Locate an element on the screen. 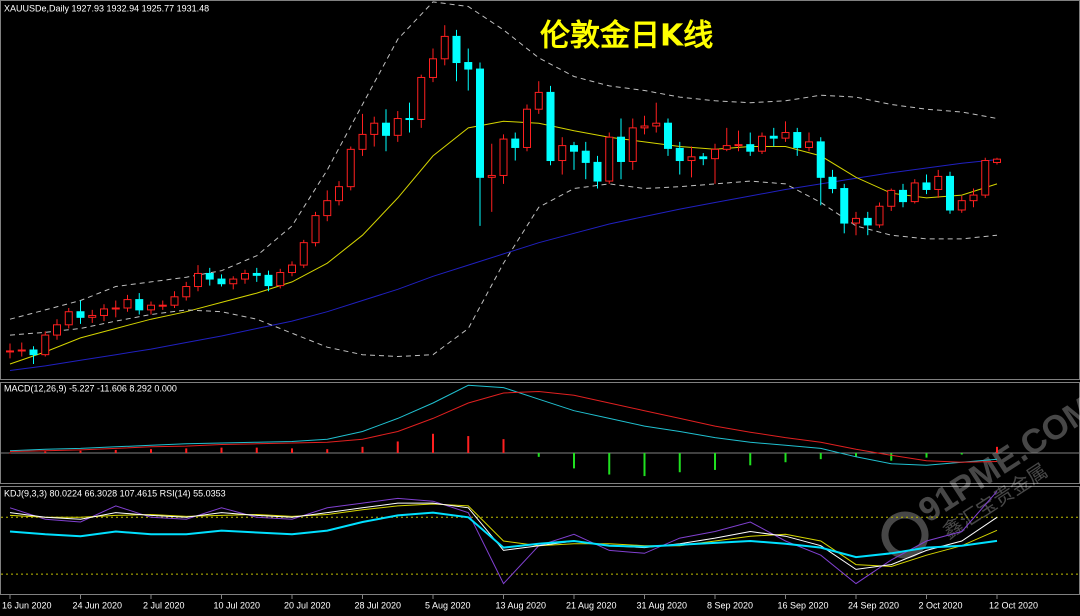 The image size is (1080, 616). x-tick-label: 31 Aug 2020 is located at coordinates (662, 605).